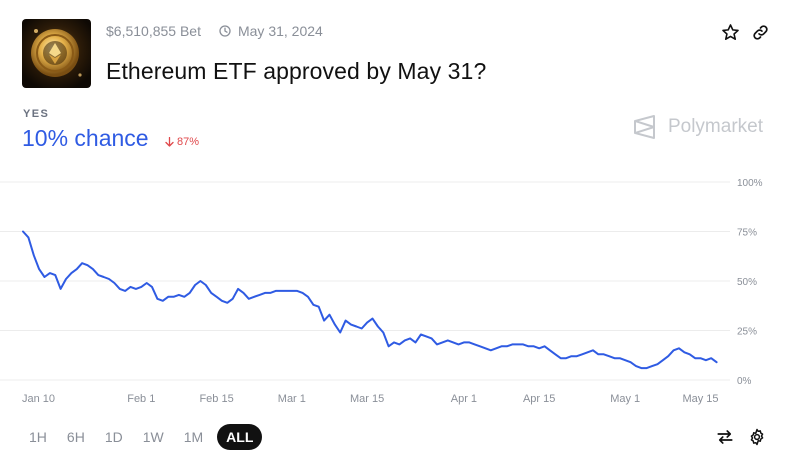  I want to click on star-icon, so click(730, 32).